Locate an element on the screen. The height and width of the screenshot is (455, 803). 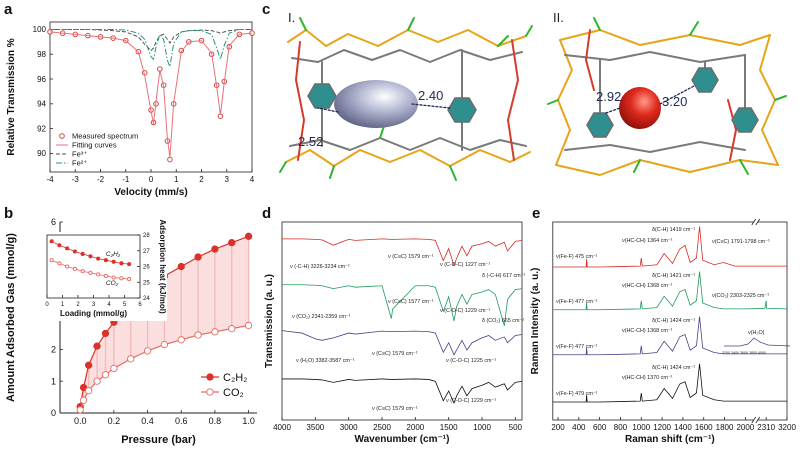
annotation: ν(HC-CH) 1370 cm⁻¹ is located at coordinates (647, 378).